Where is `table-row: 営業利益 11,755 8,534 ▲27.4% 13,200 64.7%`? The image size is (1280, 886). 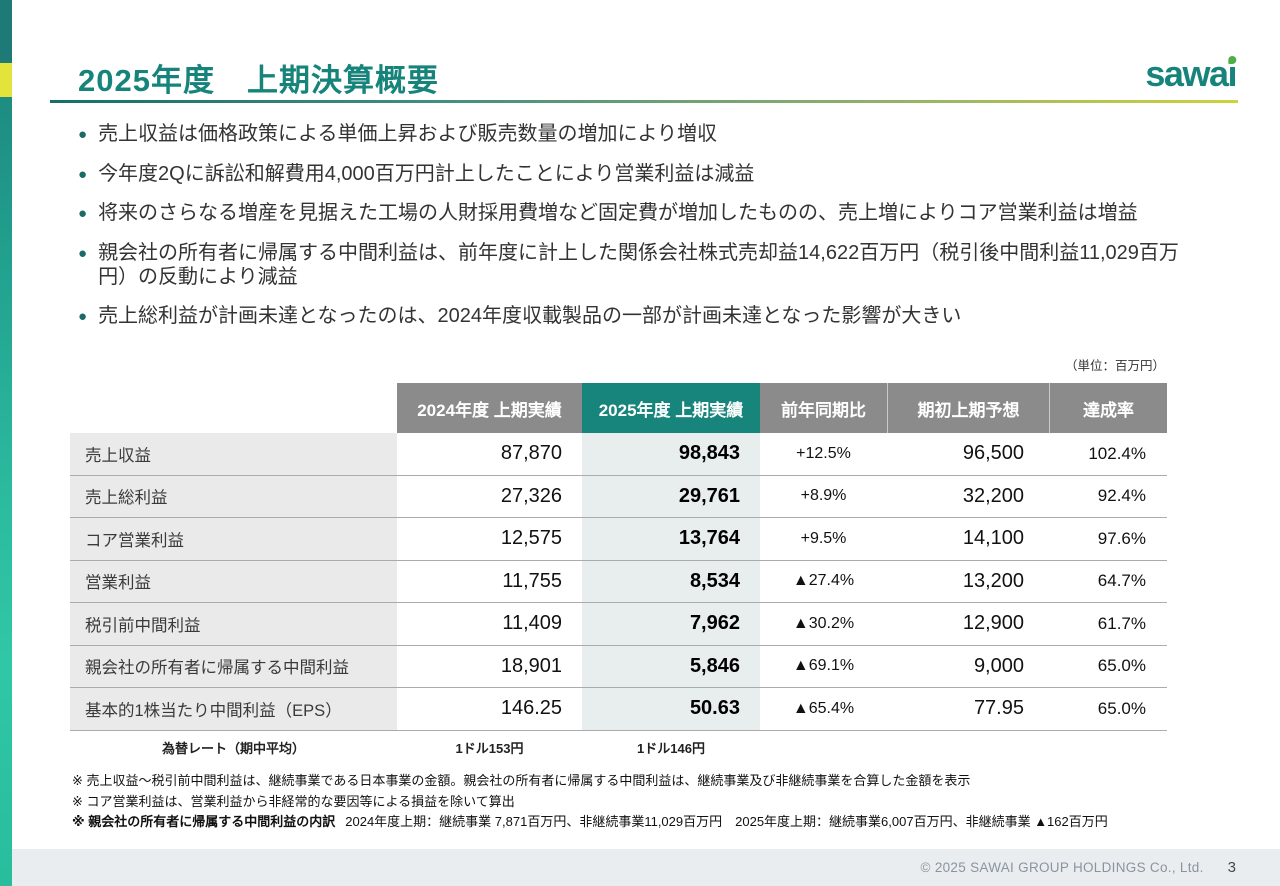
table-row: 営業利益 11,755 8,534 ▲27.4% 13,200 64.7% is located at coordinates (618, 581).